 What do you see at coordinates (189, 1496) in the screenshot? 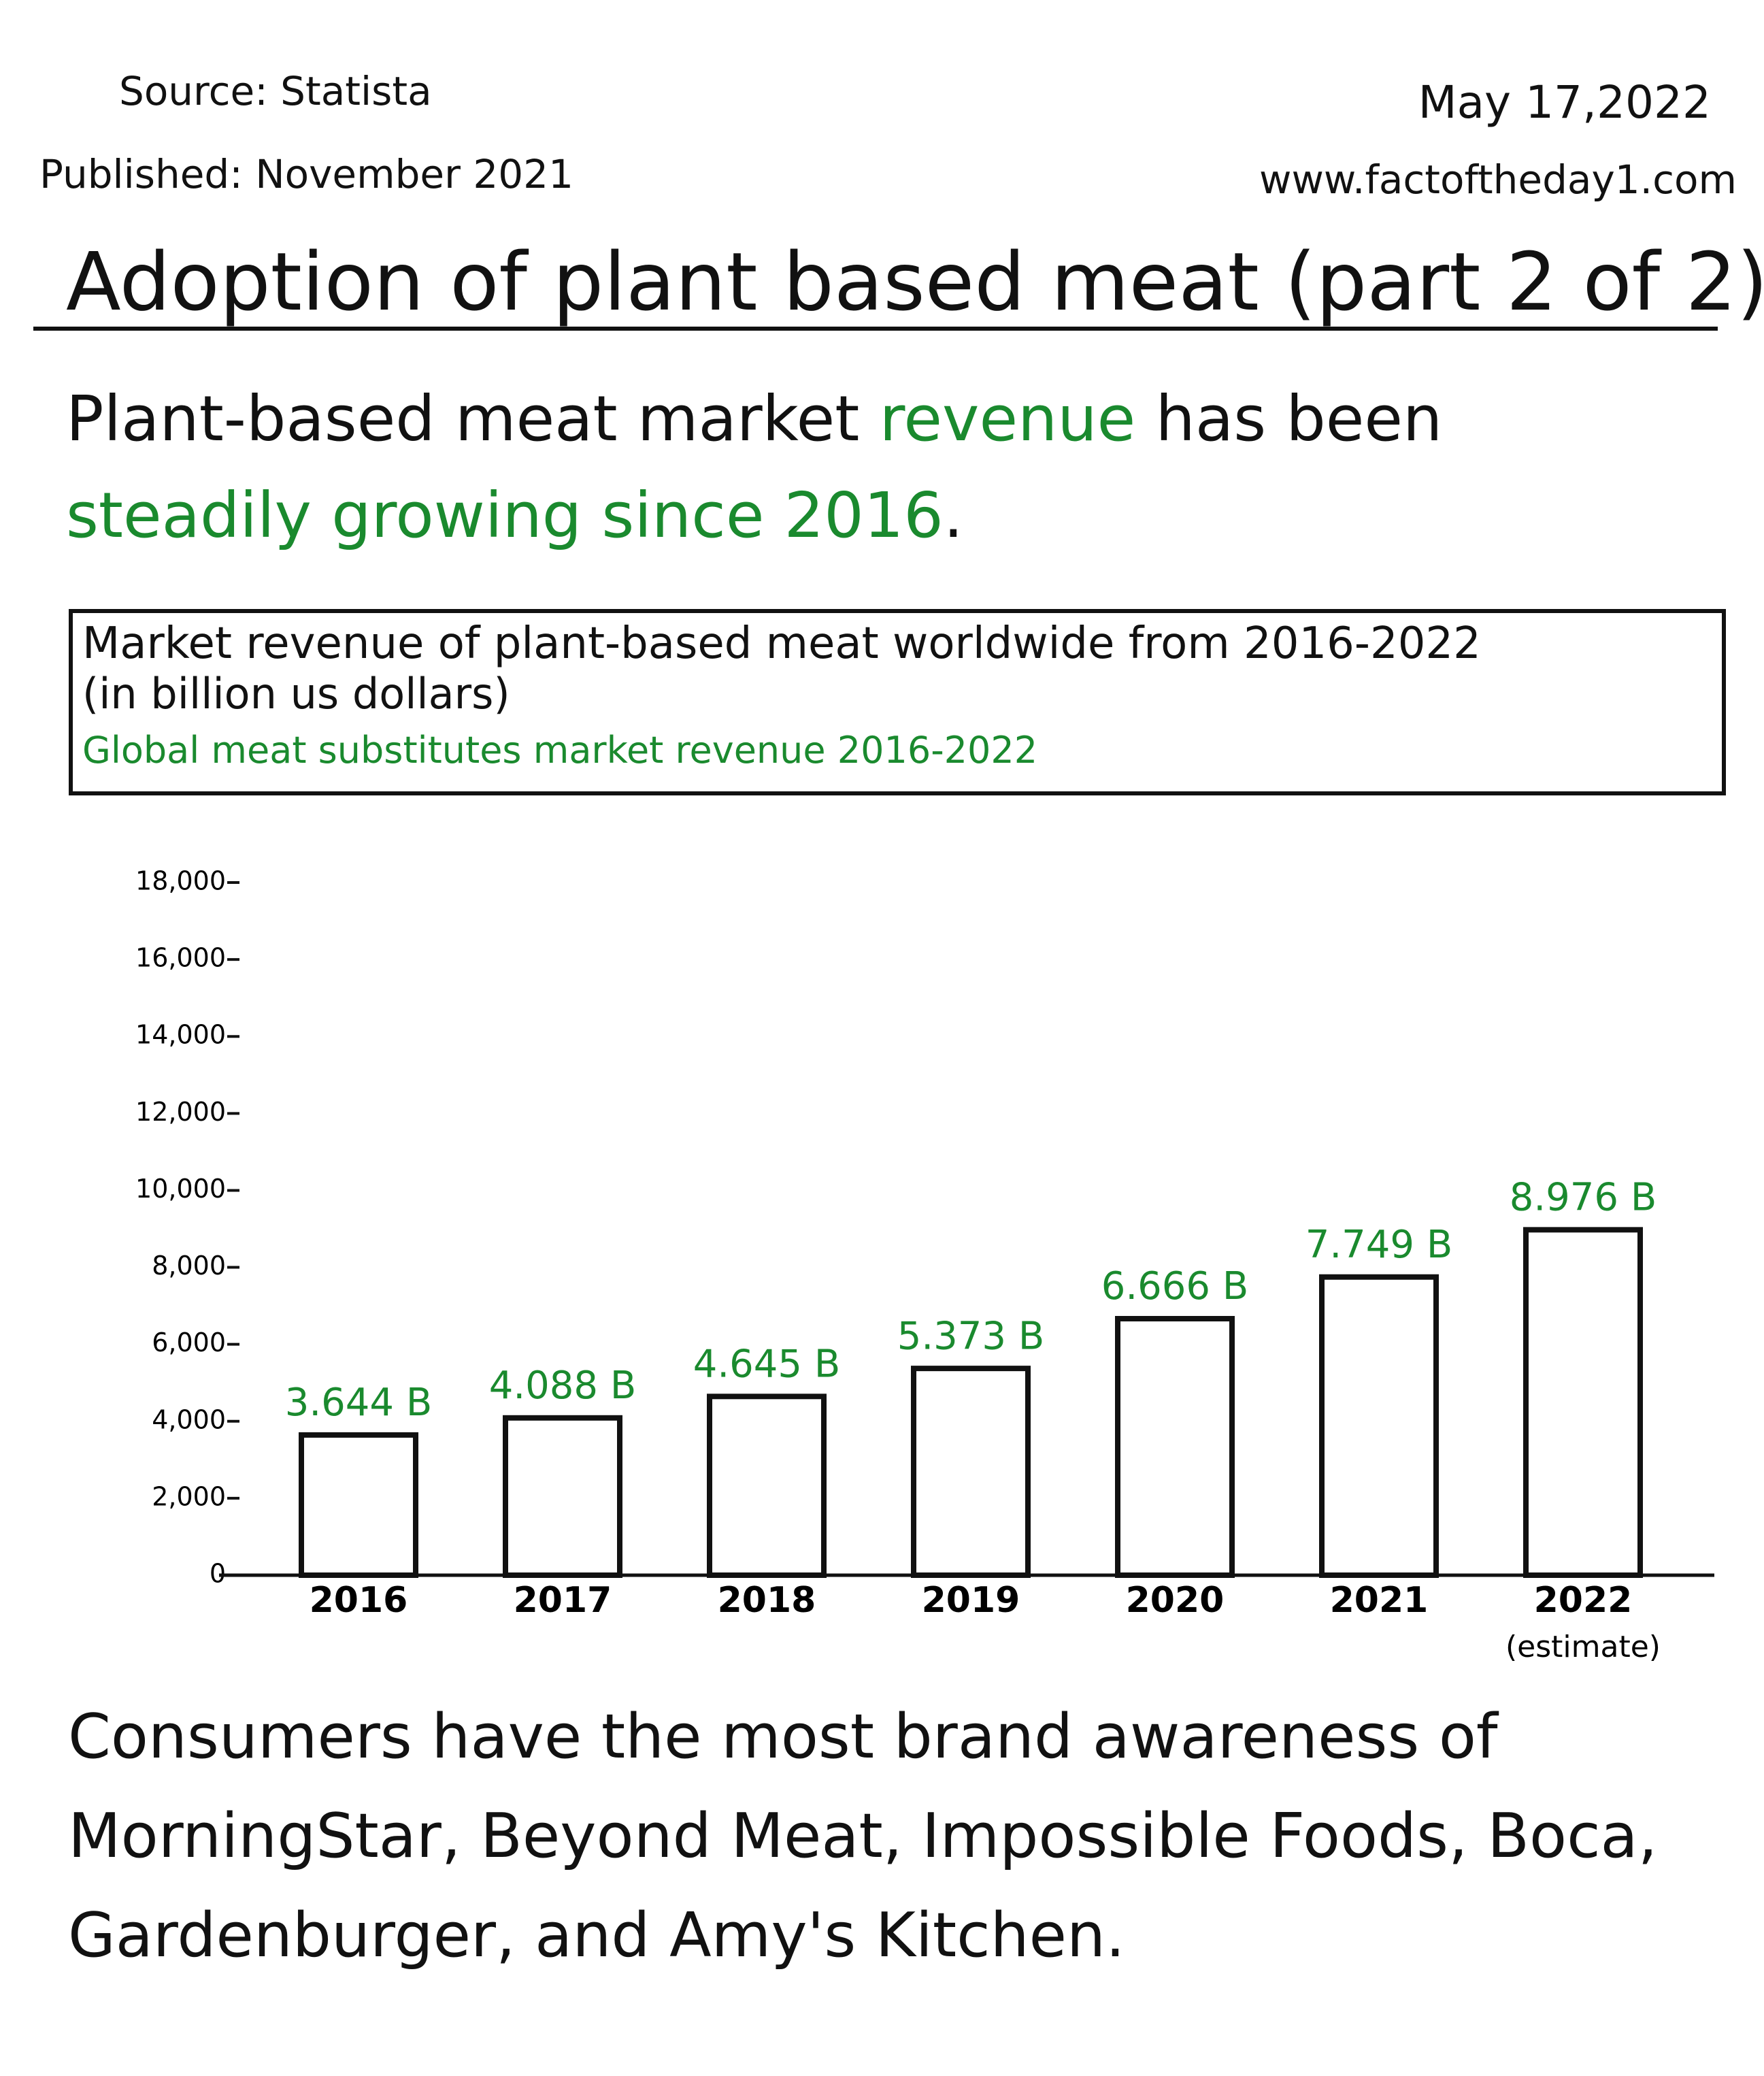
I see `y-tick-label: 2,000` at bounding box center [189, 1496].